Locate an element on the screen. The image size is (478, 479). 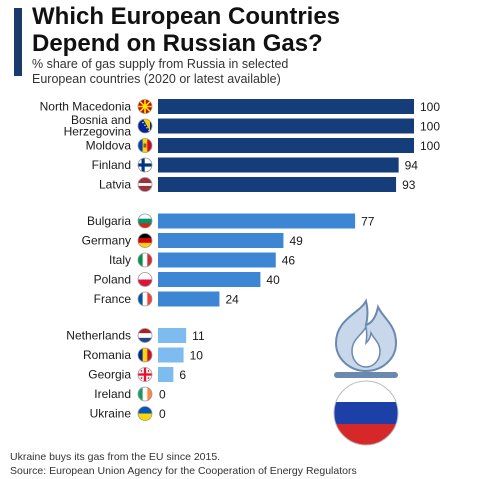
bar-row-bulgaria: Bulgaria 77 is located at coordinates (231, 221).